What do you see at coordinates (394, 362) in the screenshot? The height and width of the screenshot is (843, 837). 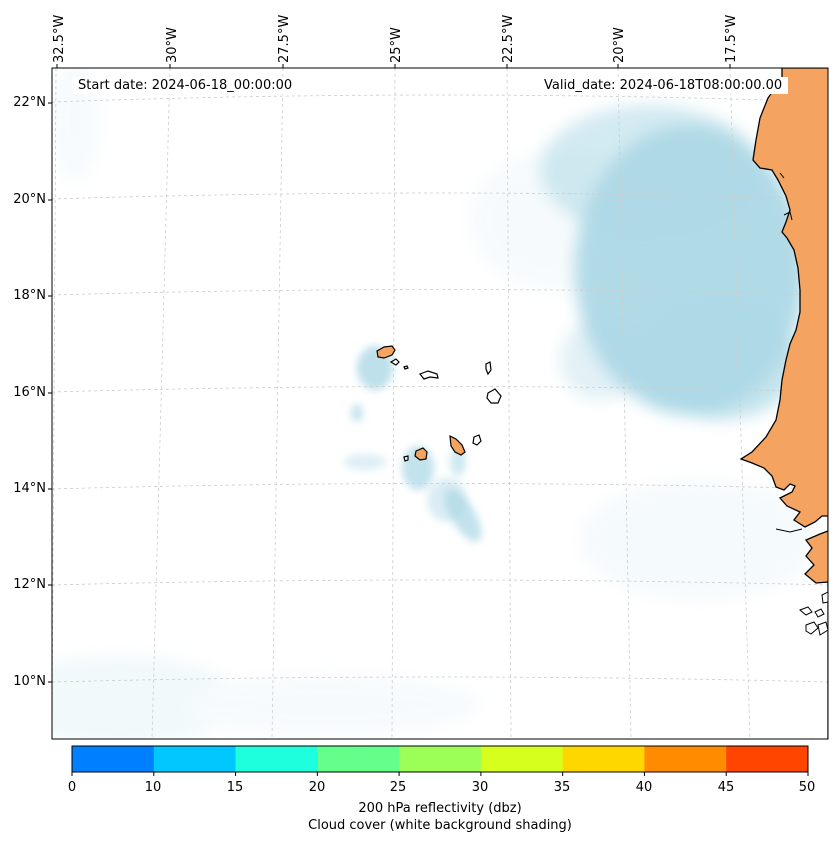 I see `island-sao-vicente` at bounding box center [394, 362].